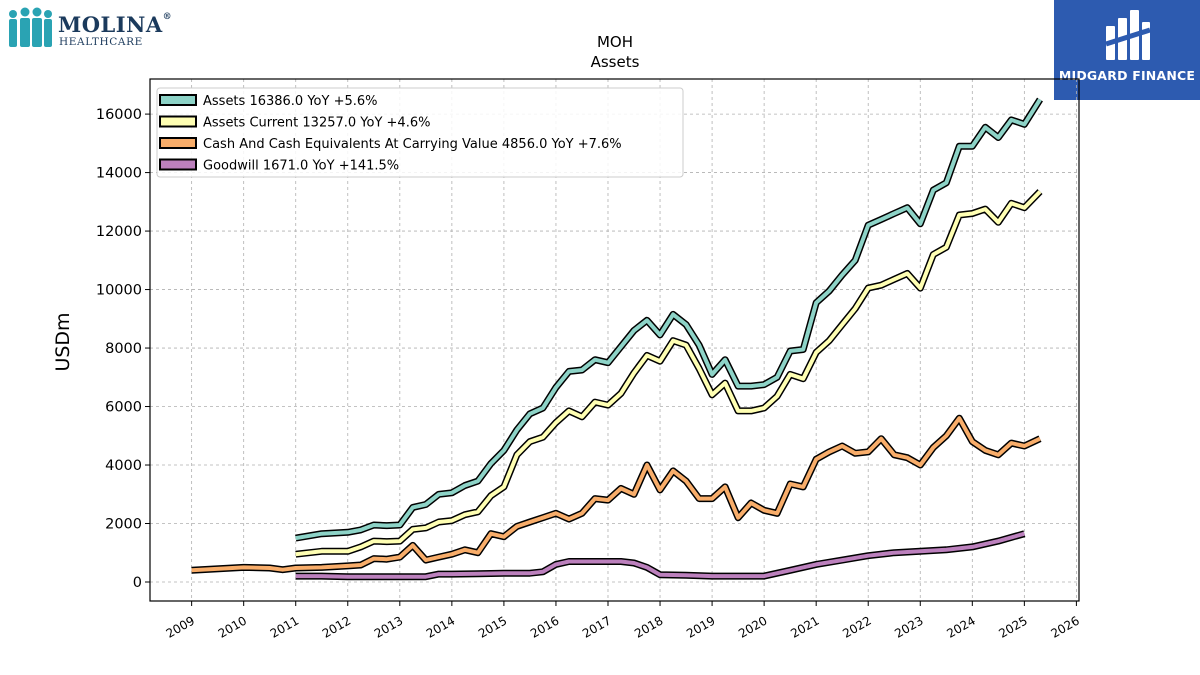  What do you see at coordinates (615, 62) in the screenshot?
I see `chart-subtitle: Assets` at bounding box center [615, 62].